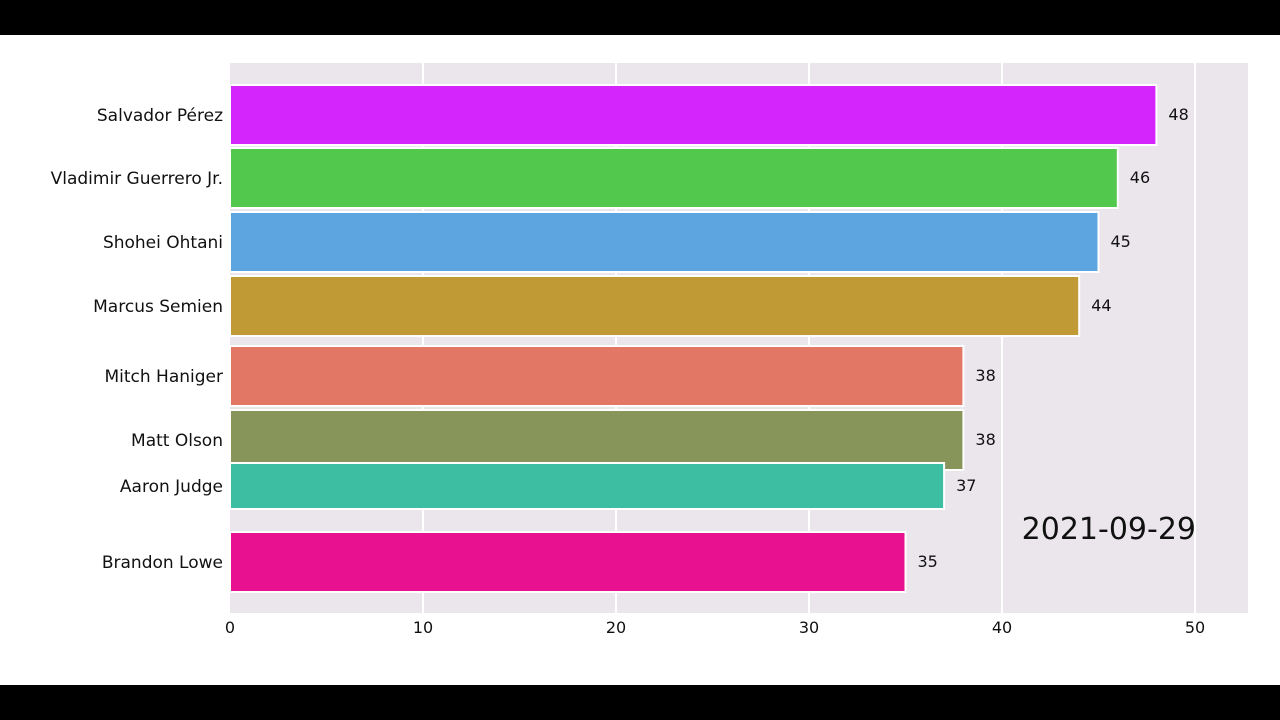  I want to click on value-label: 37, so click(966, 485).